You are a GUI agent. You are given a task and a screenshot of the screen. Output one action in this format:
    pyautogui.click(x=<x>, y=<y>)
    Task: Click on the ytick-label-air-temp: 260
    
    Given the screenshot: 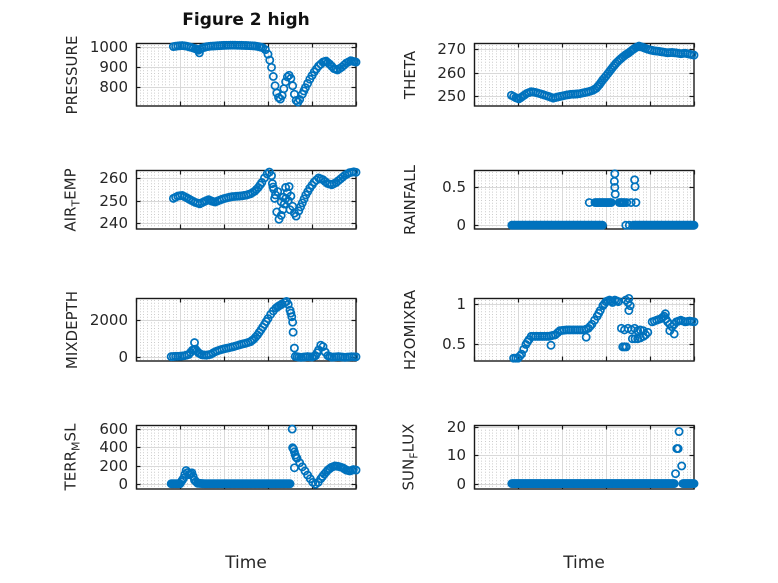 What is the action you would take?
    pyautogui.click(x=113, y=177)
    